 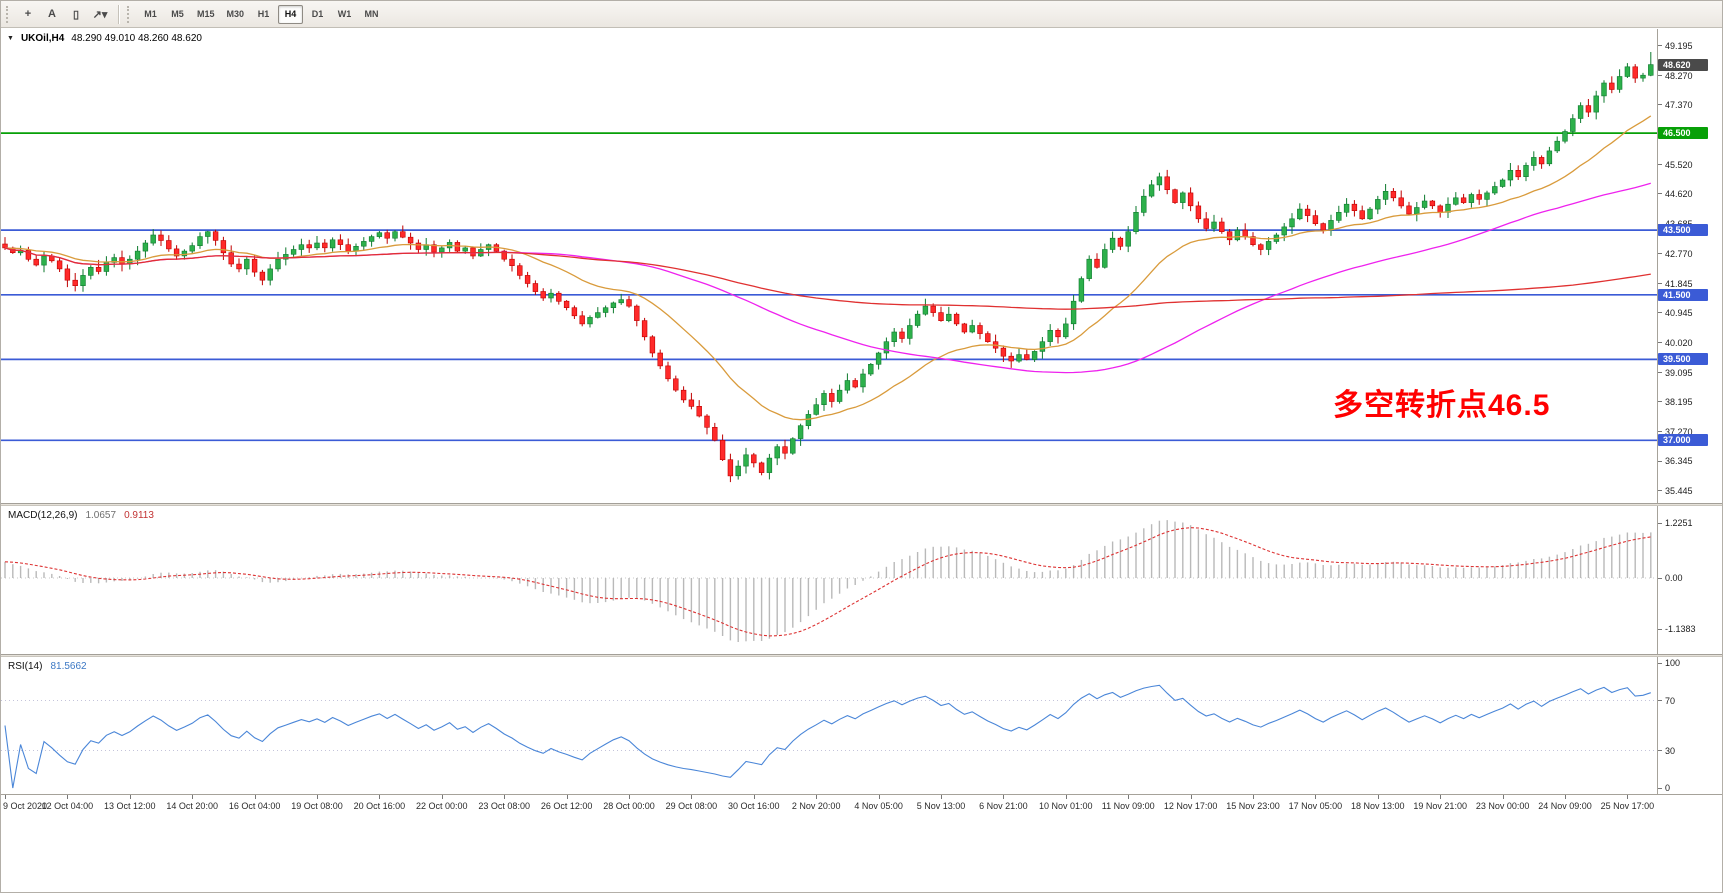 I want to click on macd-axis-label: 1.2251, so click(x=1679, y=522).